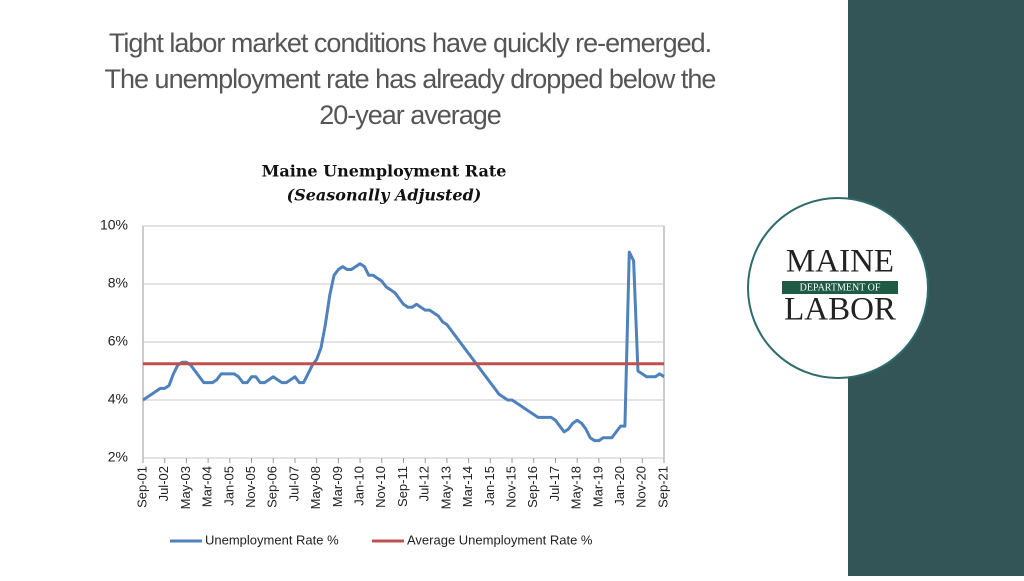  What do you see at coordinates (619, 486) in the screenshot?
I see `x-tick-label: Jan-20` at bounding box center [619, 486].